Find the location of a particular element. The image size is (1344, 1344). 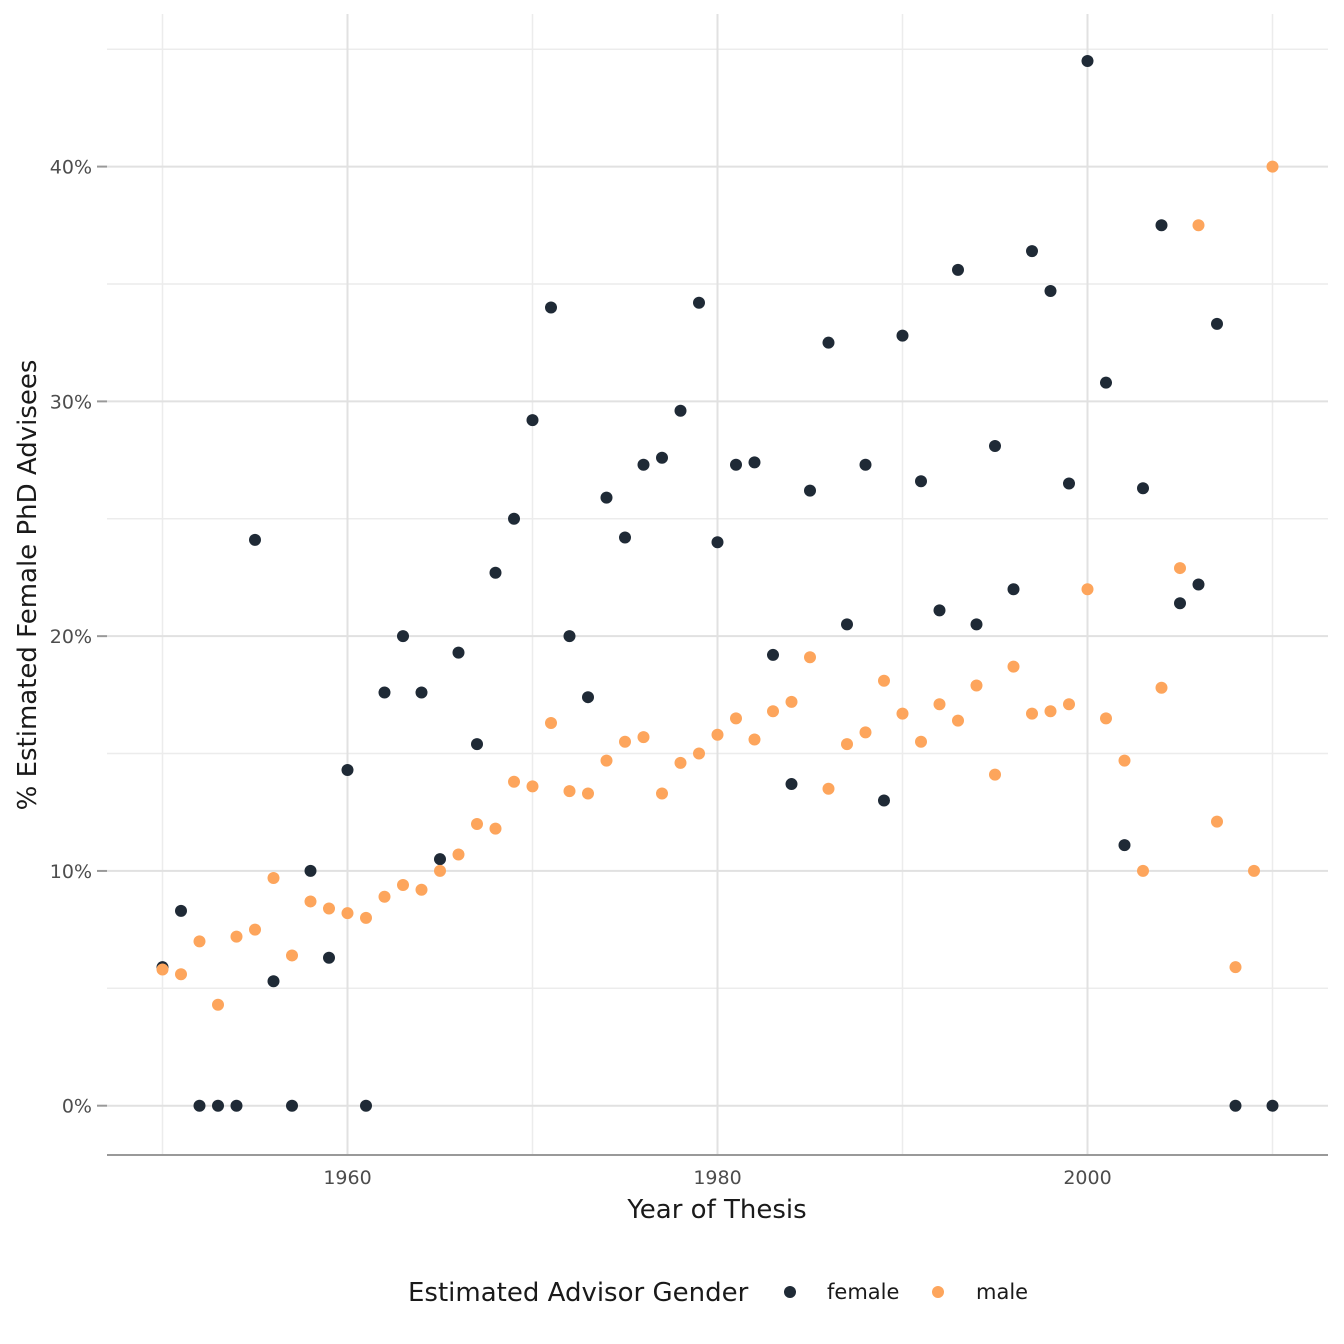

x-tick-label: 1980 is located at coordinates (717, 1178).